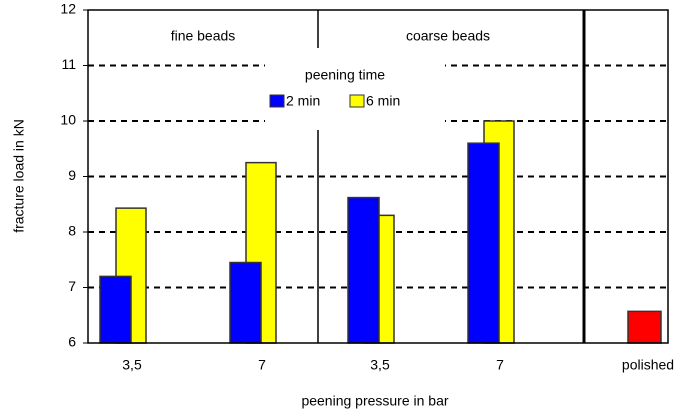 The height and width of the screenshot is (416, 683). What do you see at coordinates (72, 342) in the screenshot?
I see `y-tick-label: 6` at bounding box center [72, 342].